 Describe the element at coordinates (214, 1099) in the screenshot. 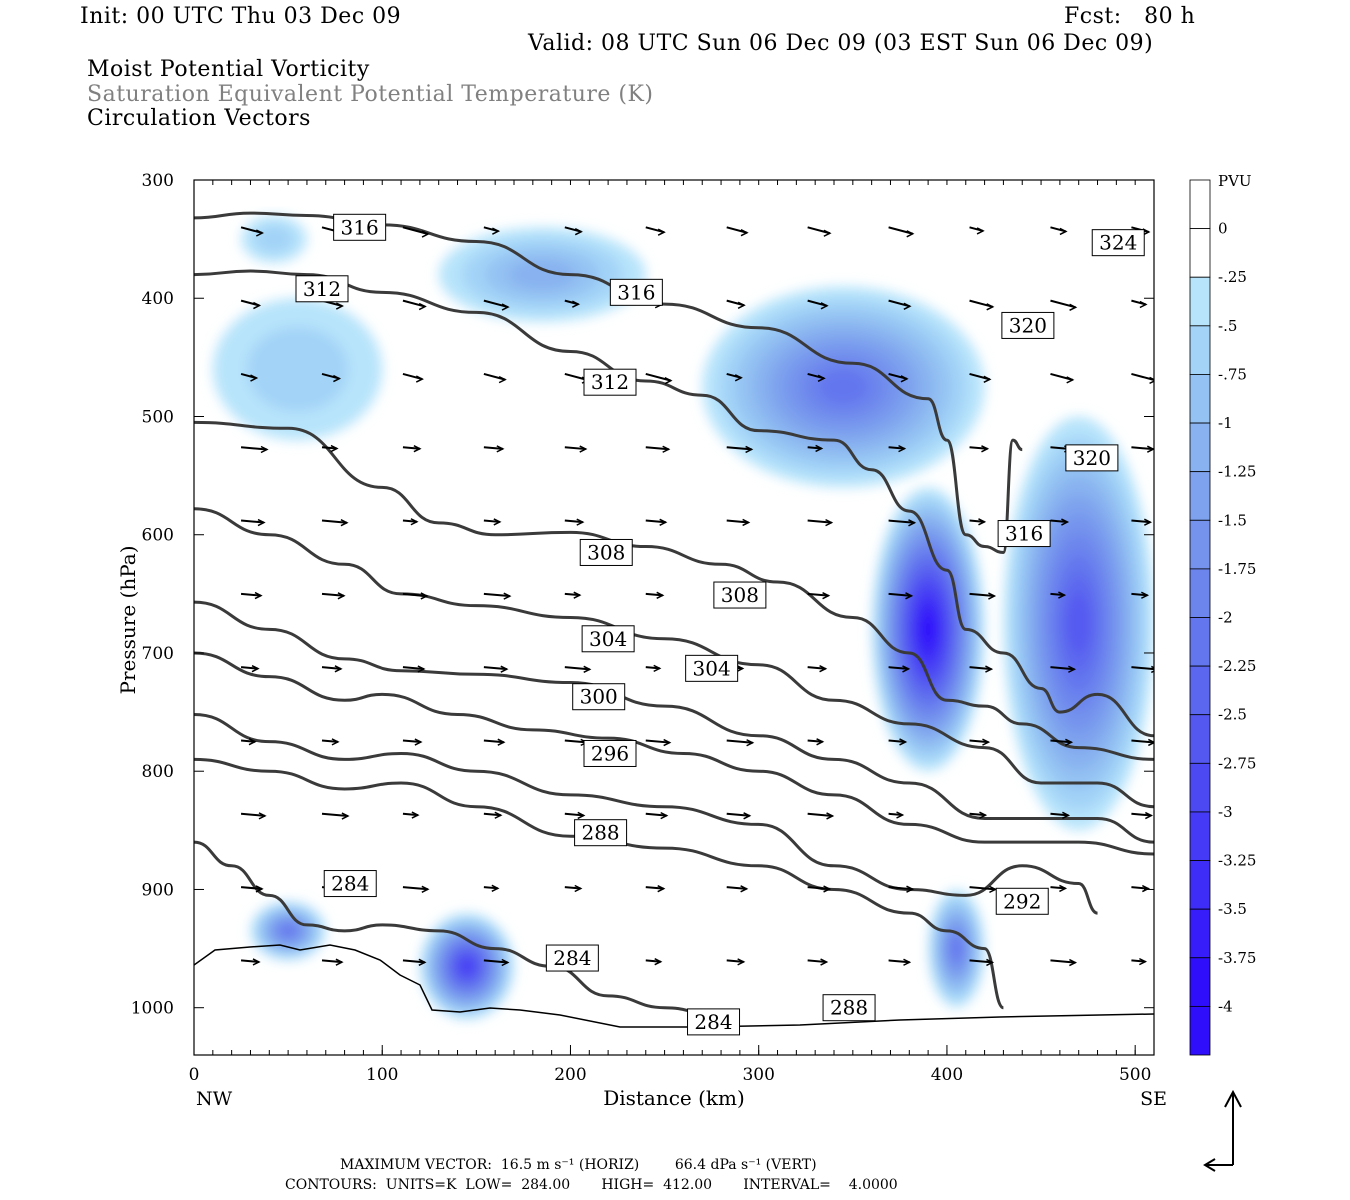

I see `x-endpoint-left: NW` at that location.